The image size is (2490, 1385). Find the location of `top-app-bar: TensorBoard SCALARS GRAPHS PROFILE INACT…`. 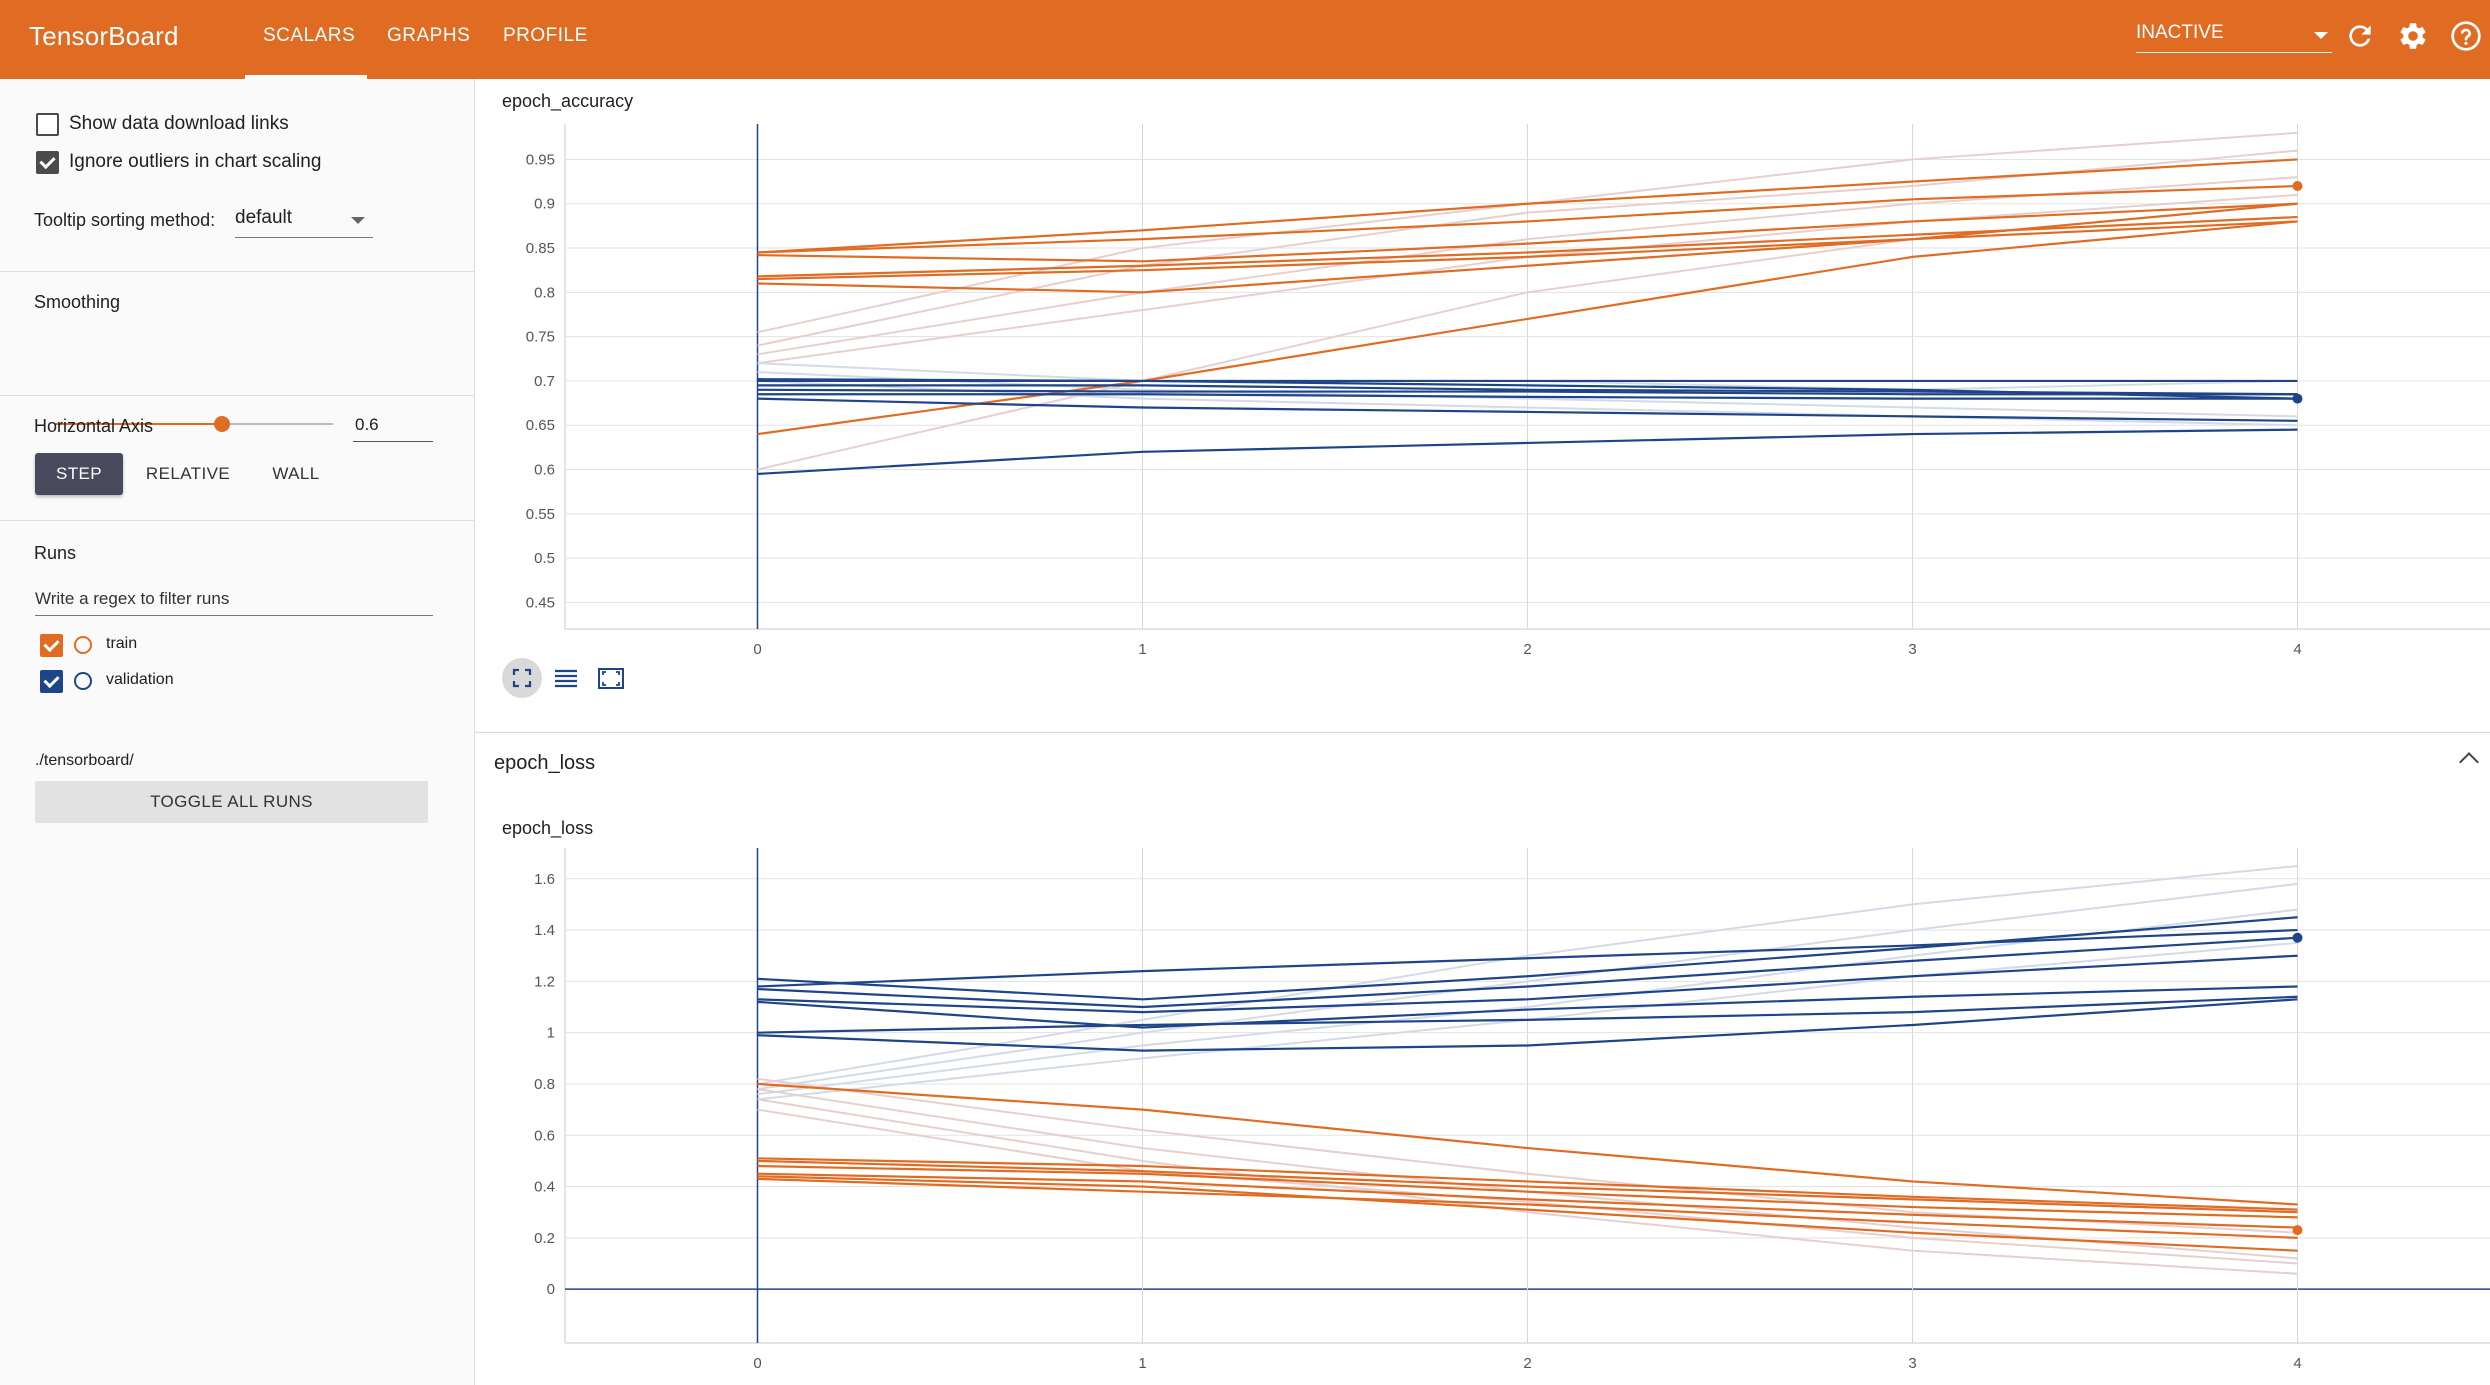

top-app-bar: TensorBoard SCALARS GRAPHS PROFILE INACT… is located at coordinates (1245, 39).